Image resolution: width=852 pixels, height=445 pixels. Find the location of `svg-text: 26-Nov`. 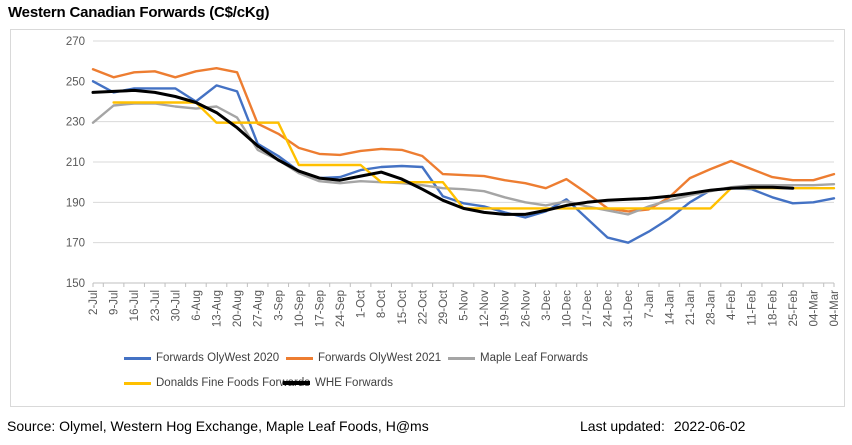

svg-text: 26-Nov is located at coordinates (526, 308).